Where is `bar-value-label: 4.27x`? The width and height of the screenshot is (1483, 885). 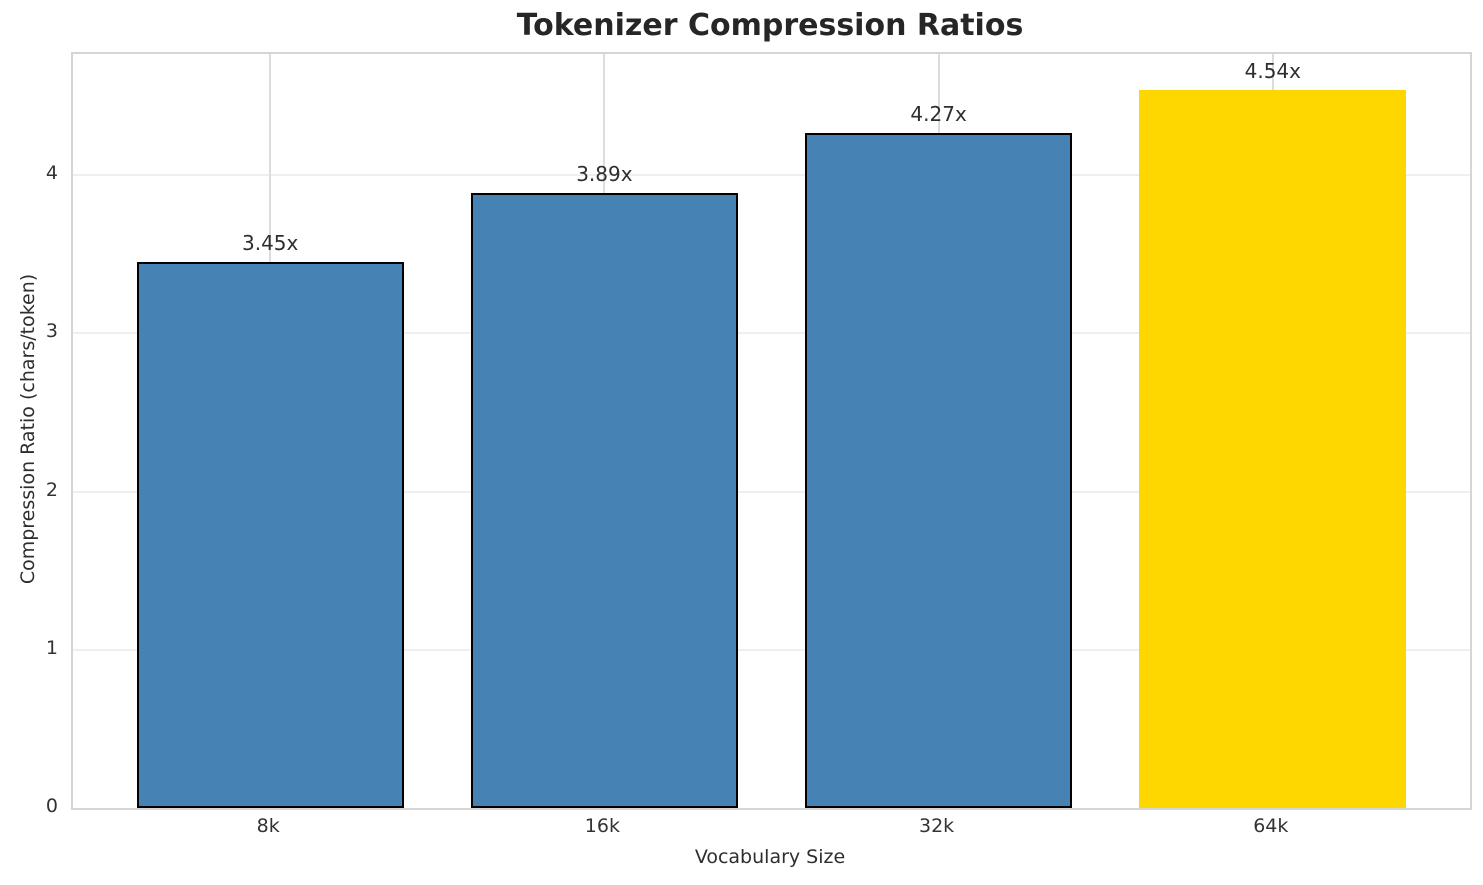
bar-value-label: 4.27x is located at coordinates (938, 113).